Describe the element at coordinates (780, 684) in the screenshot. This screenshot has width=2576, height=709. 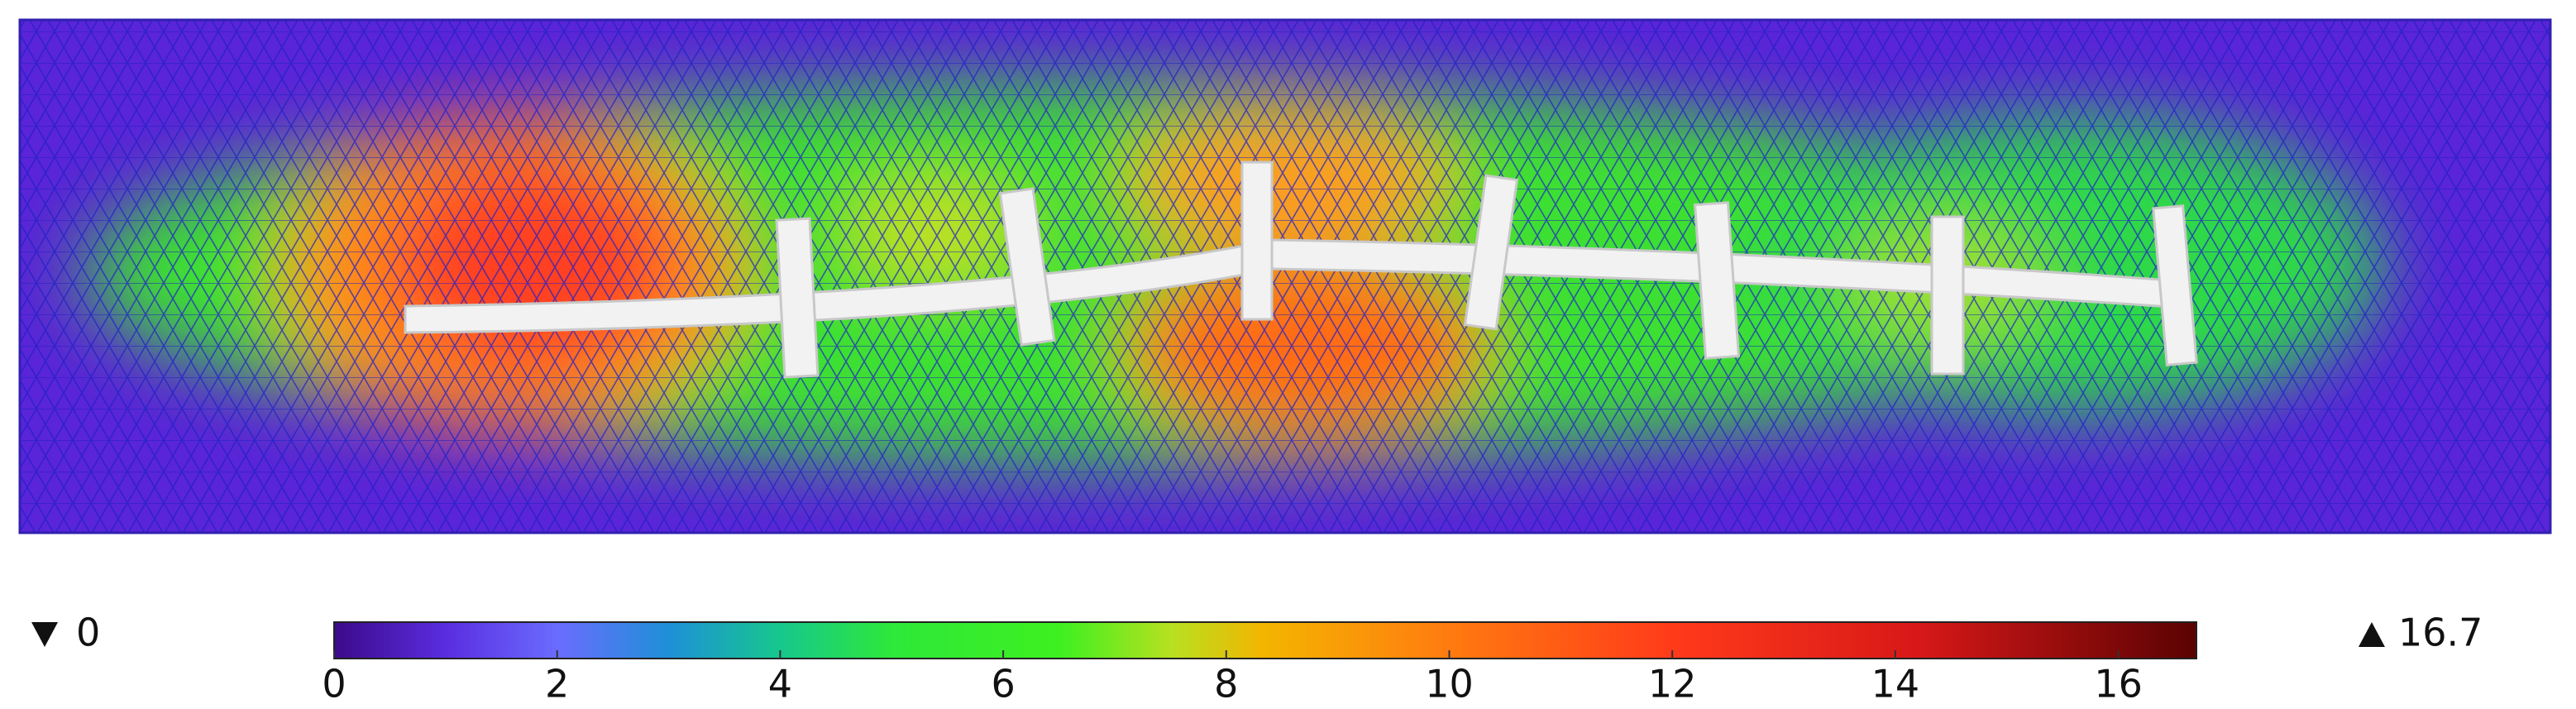
I see `colorbar-tick-label: 4` at that location.